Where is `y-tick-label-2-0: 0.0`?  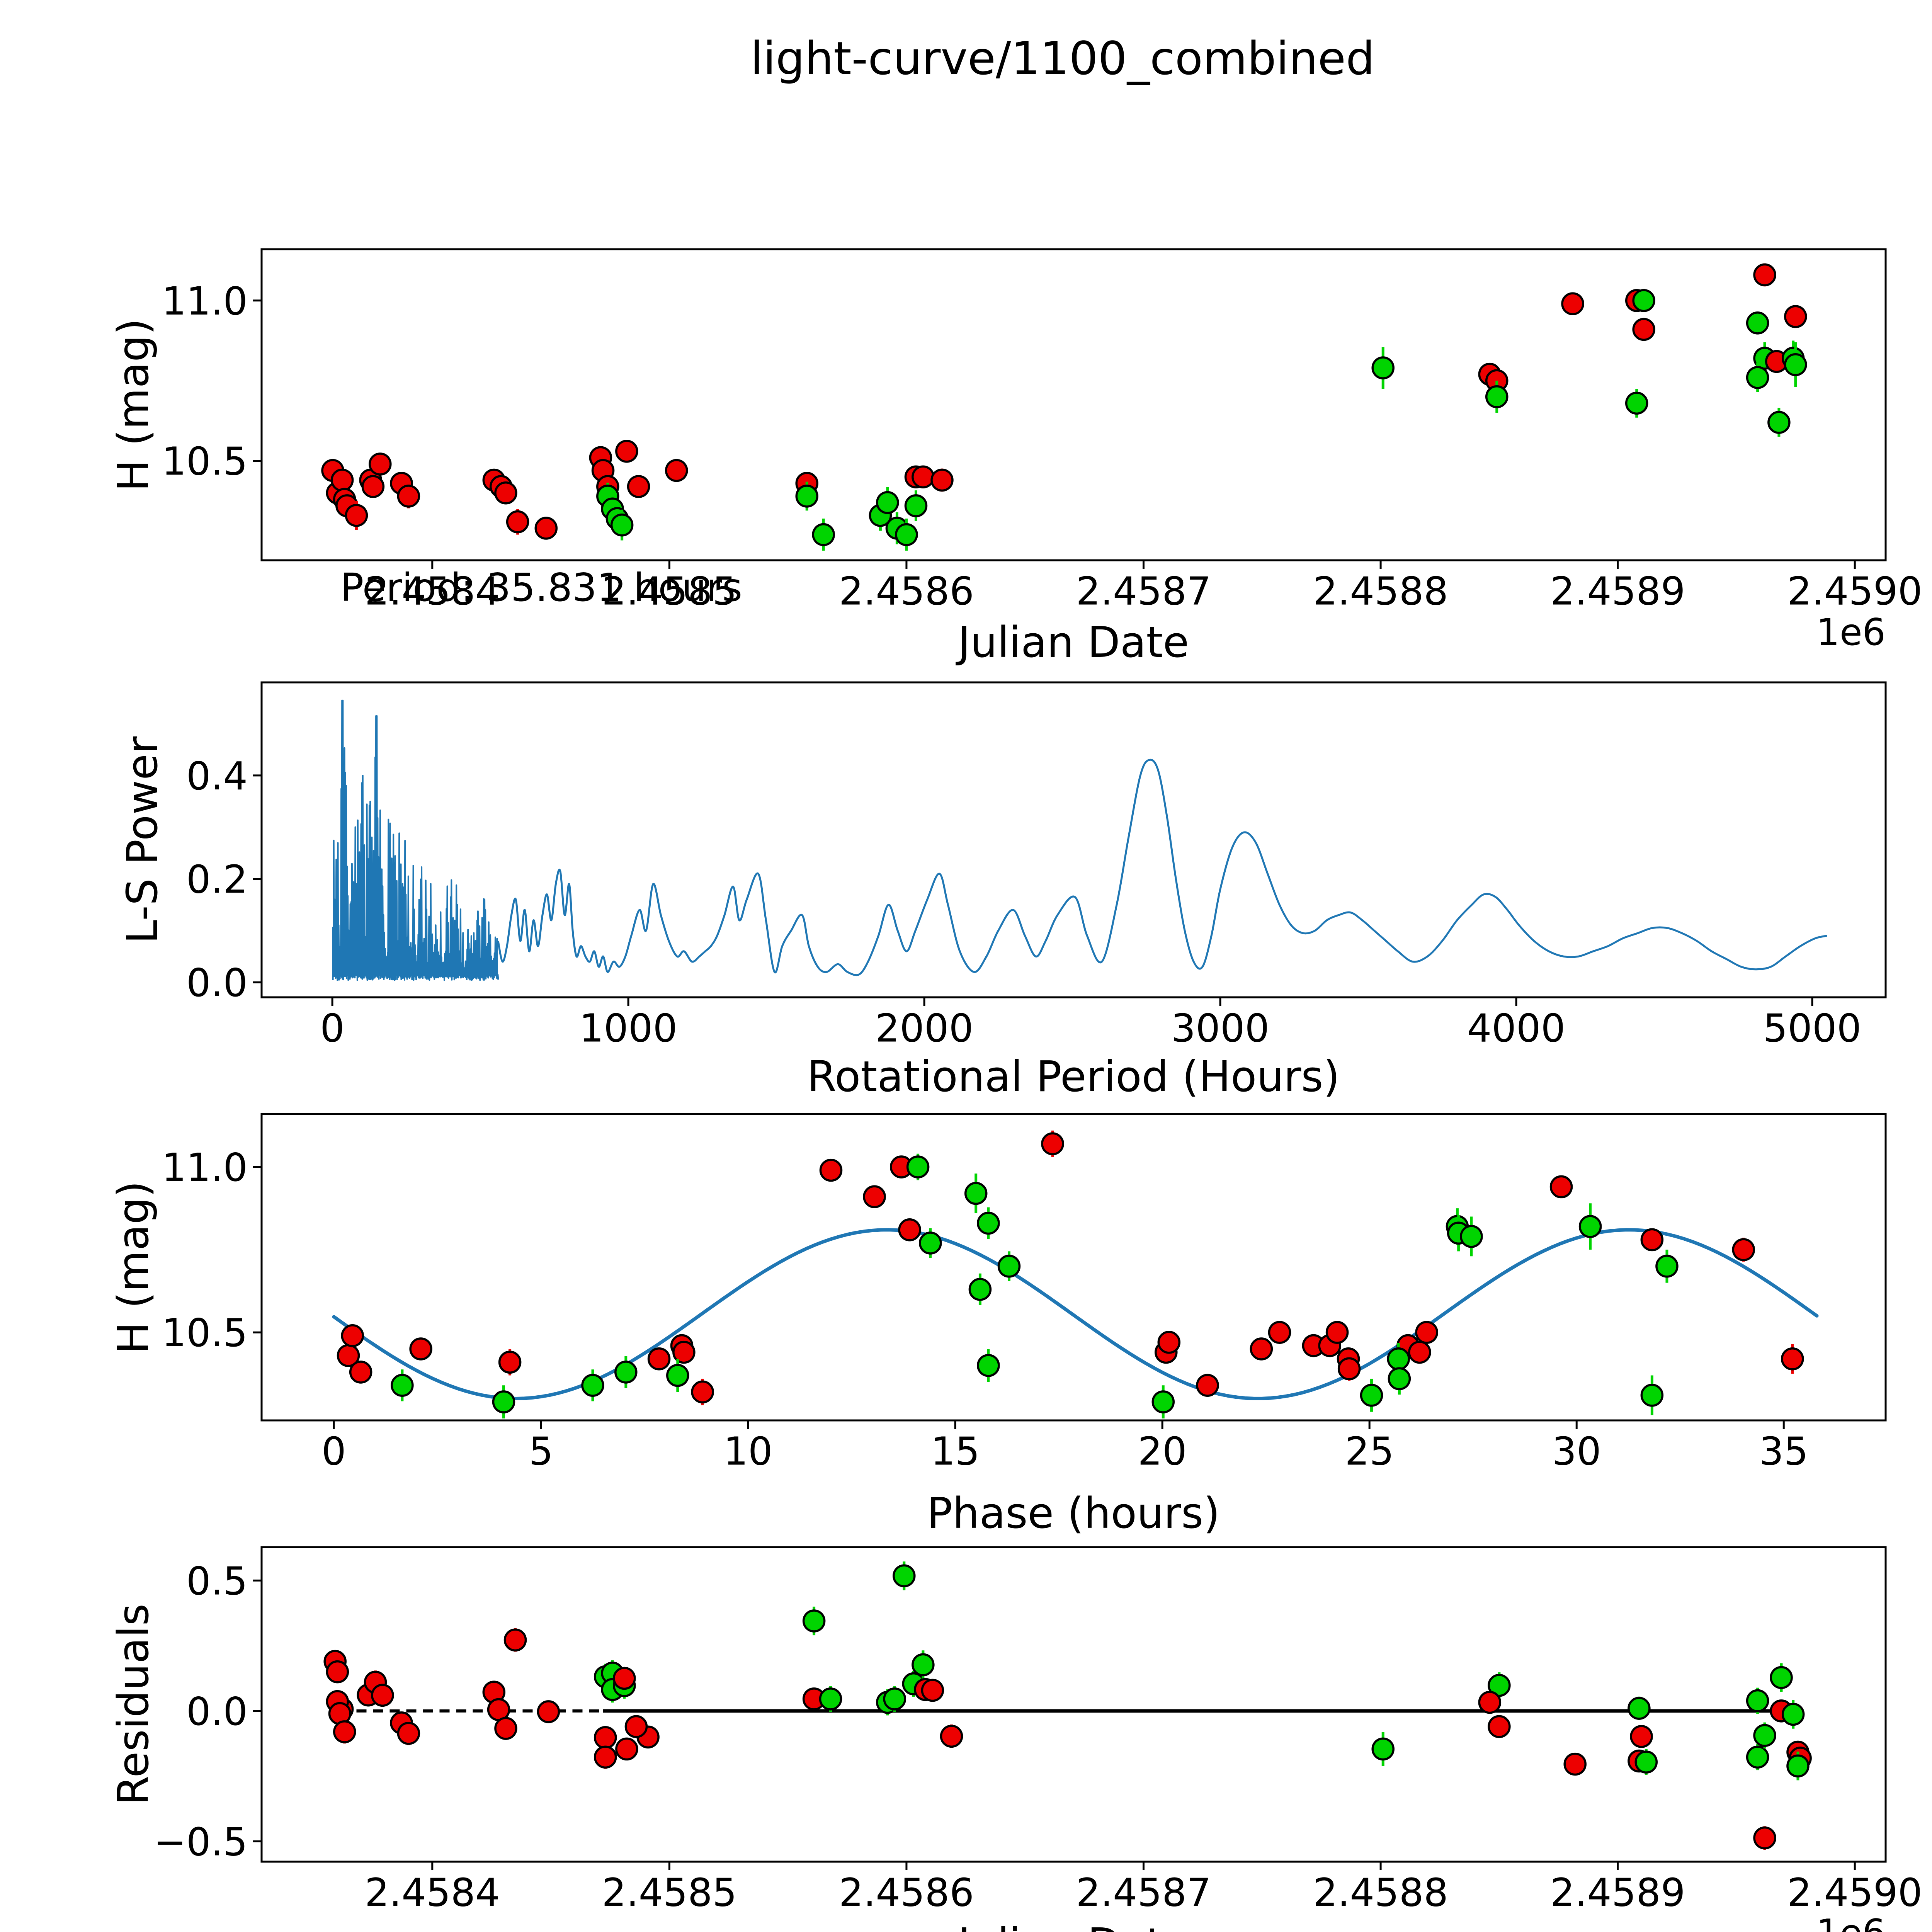
y-tick-label-2-0: 0.0 is located at coordinates (217, 983).